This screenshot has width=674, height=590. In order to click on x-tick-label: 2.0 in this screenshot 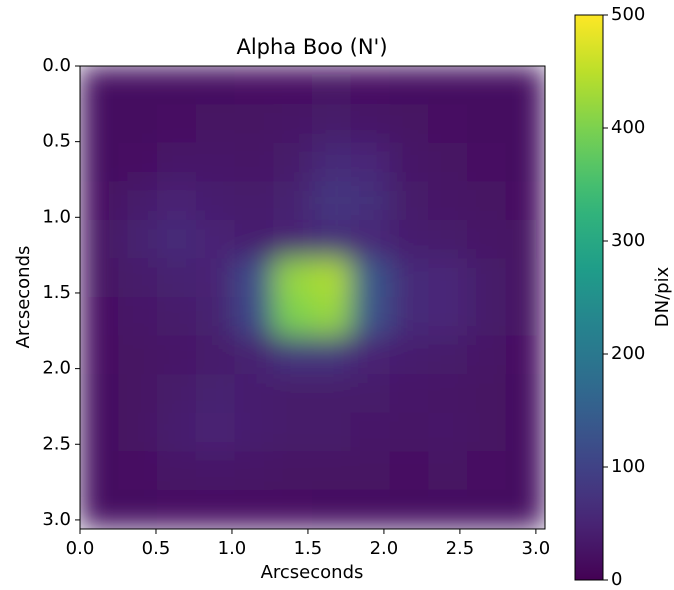, I will do `click(384, 548)`.